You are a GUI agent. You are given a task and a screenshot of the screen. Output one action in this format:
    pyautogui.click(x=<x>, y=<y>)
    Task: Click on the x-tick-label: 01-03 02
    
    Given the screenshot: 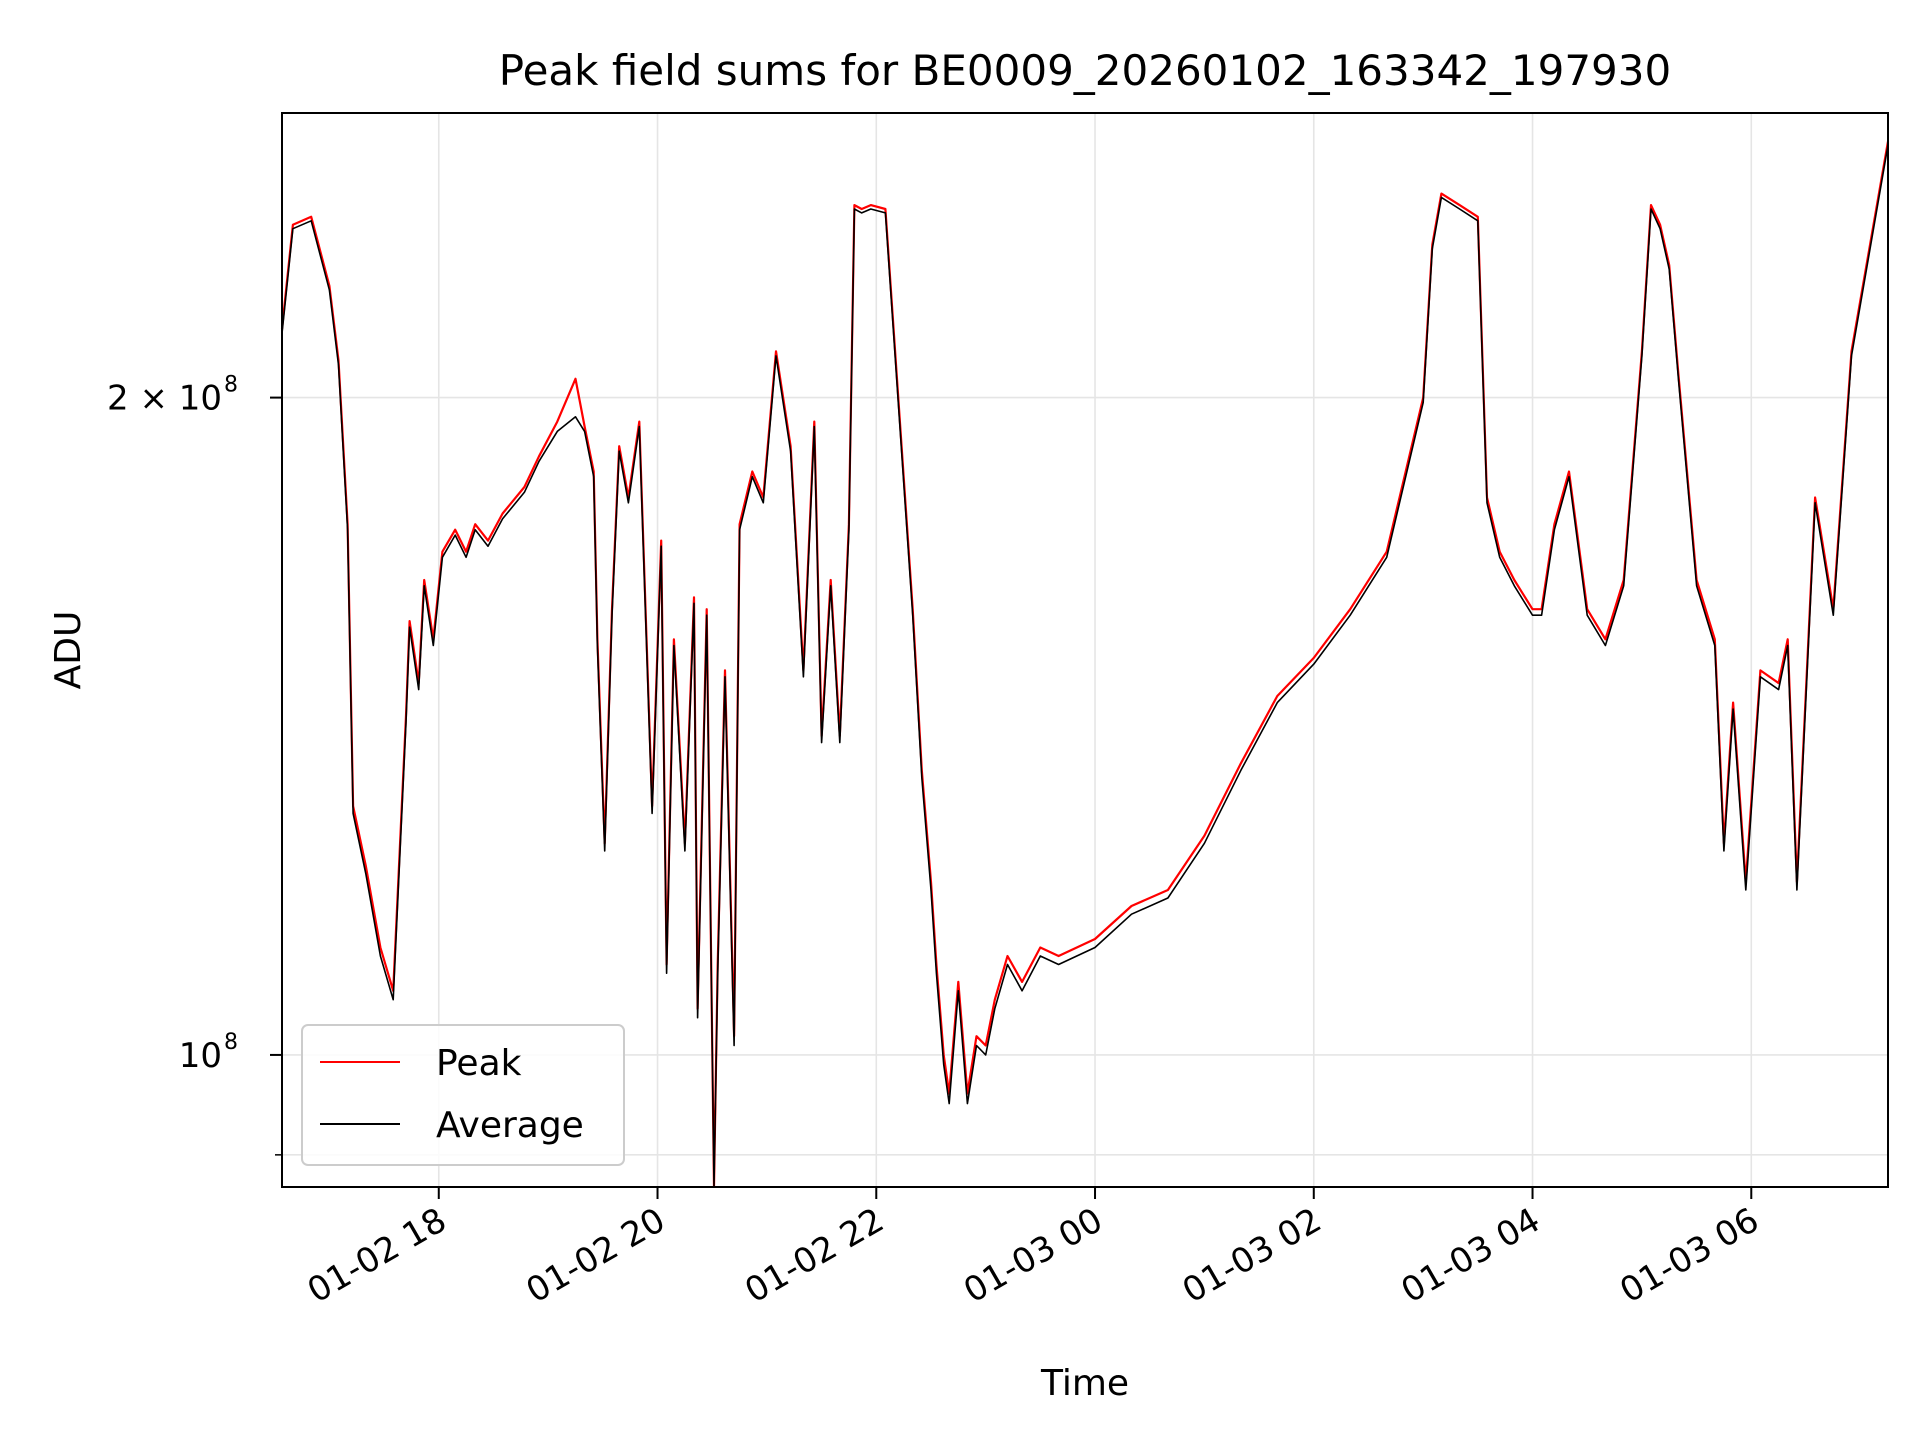 What is the action you would take?
    pyautogui.click(x=1252, y=1255)
    